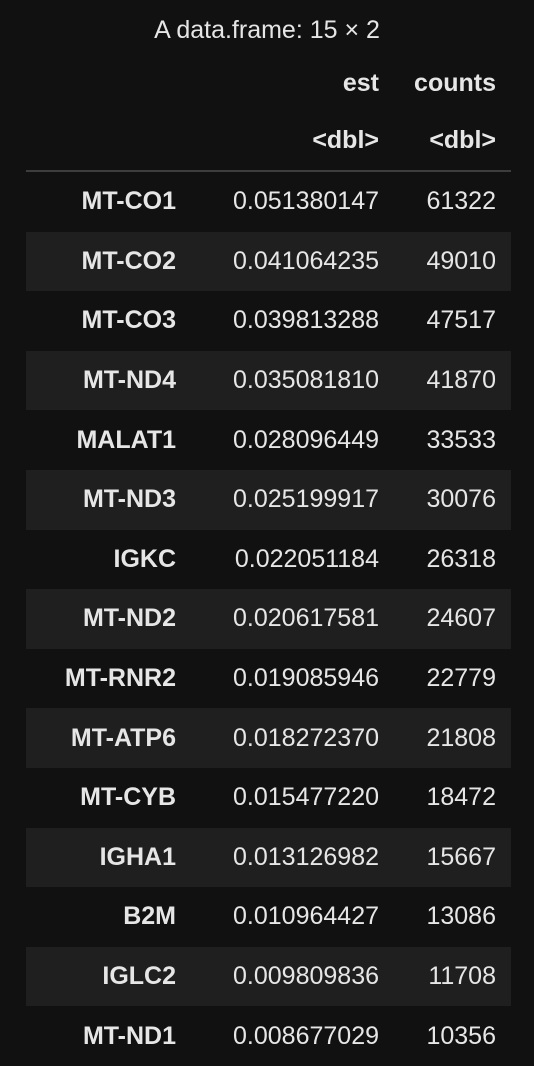 This screenshot has width=534, height=1066. I want to click on counts-cell: 49010, so click(461, 260).